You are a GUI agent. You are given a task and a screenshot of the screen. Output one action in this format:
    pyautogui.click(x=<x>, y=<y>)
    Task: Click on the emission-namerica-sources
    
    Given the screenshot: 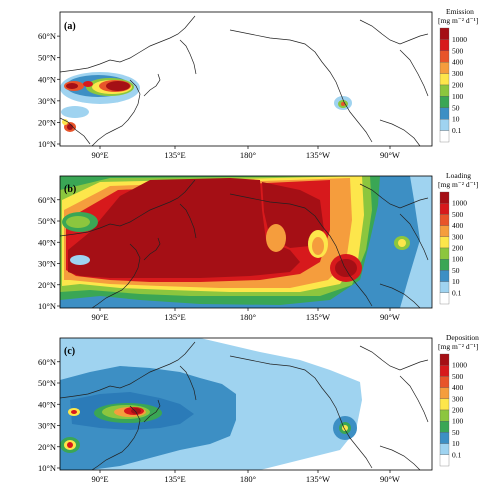 What is the action you would take?
    pyautogui.click(x=343, y=103)
    